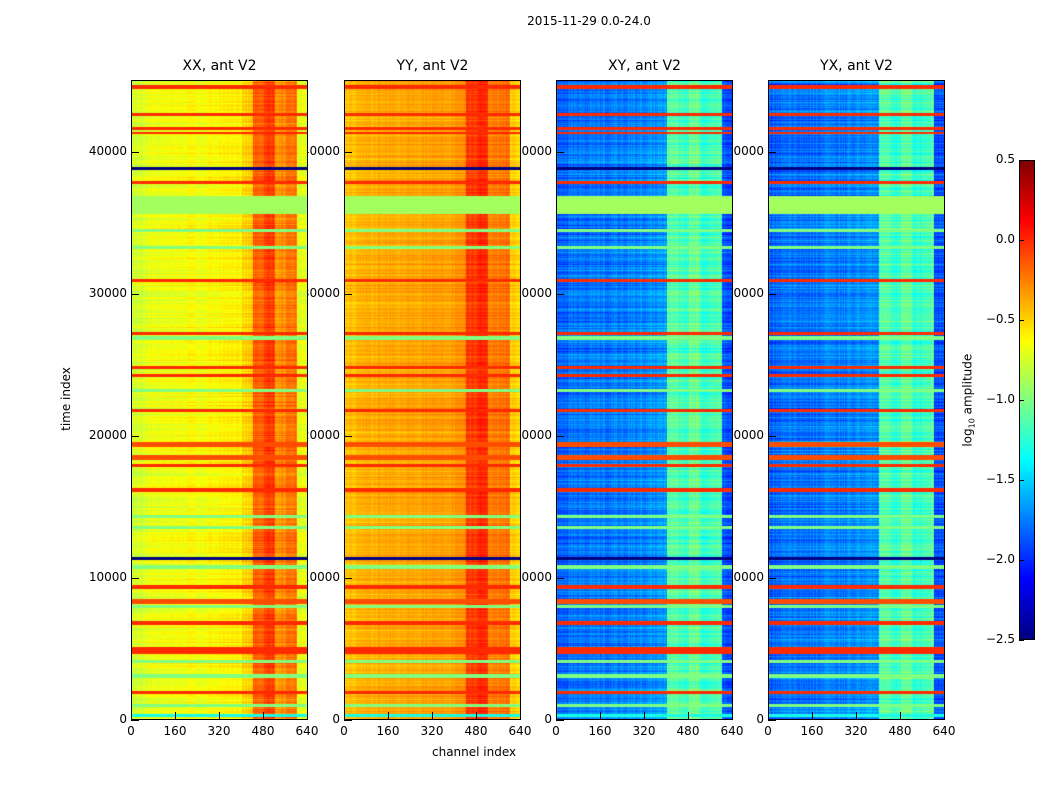 The width and height of the screenshot is (1050, 800). Describe the element at coordinates (589, 21) in the screenshot. I see `figure-title: 2015-11-29 0.0-24.0` at that location.